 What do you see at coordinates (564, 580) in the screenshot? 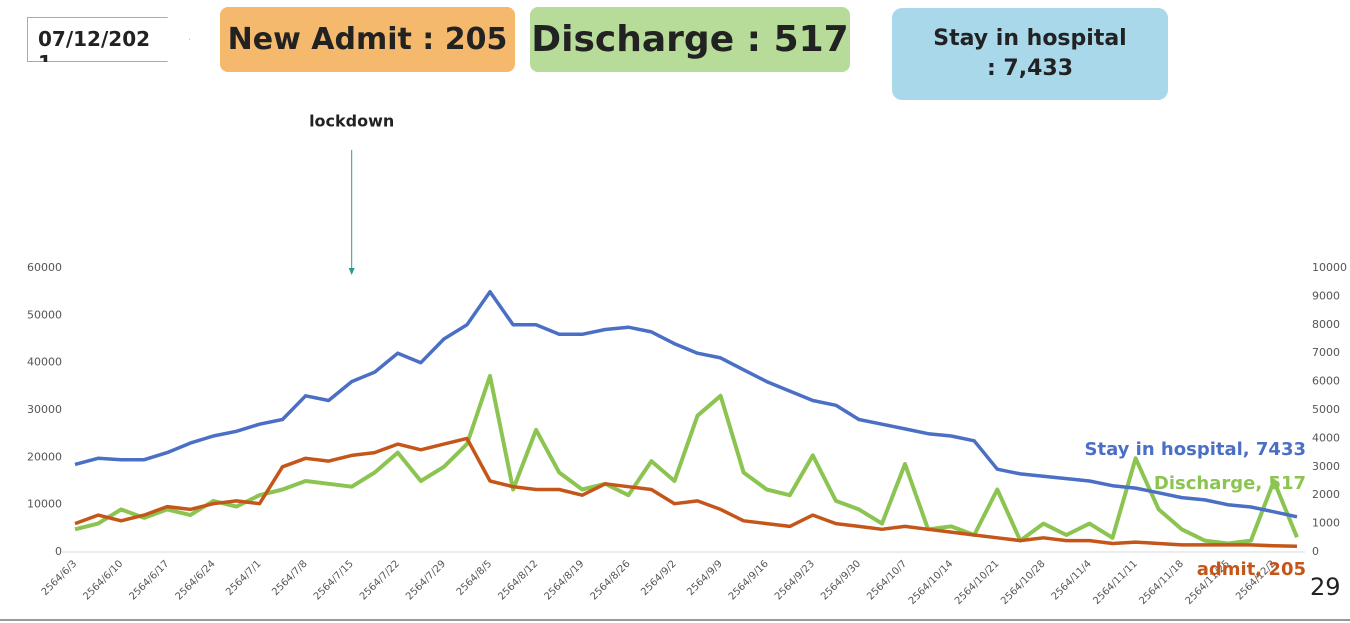
I see `x-tick-label: 2564/8/19` at bounding box center [564, 580].